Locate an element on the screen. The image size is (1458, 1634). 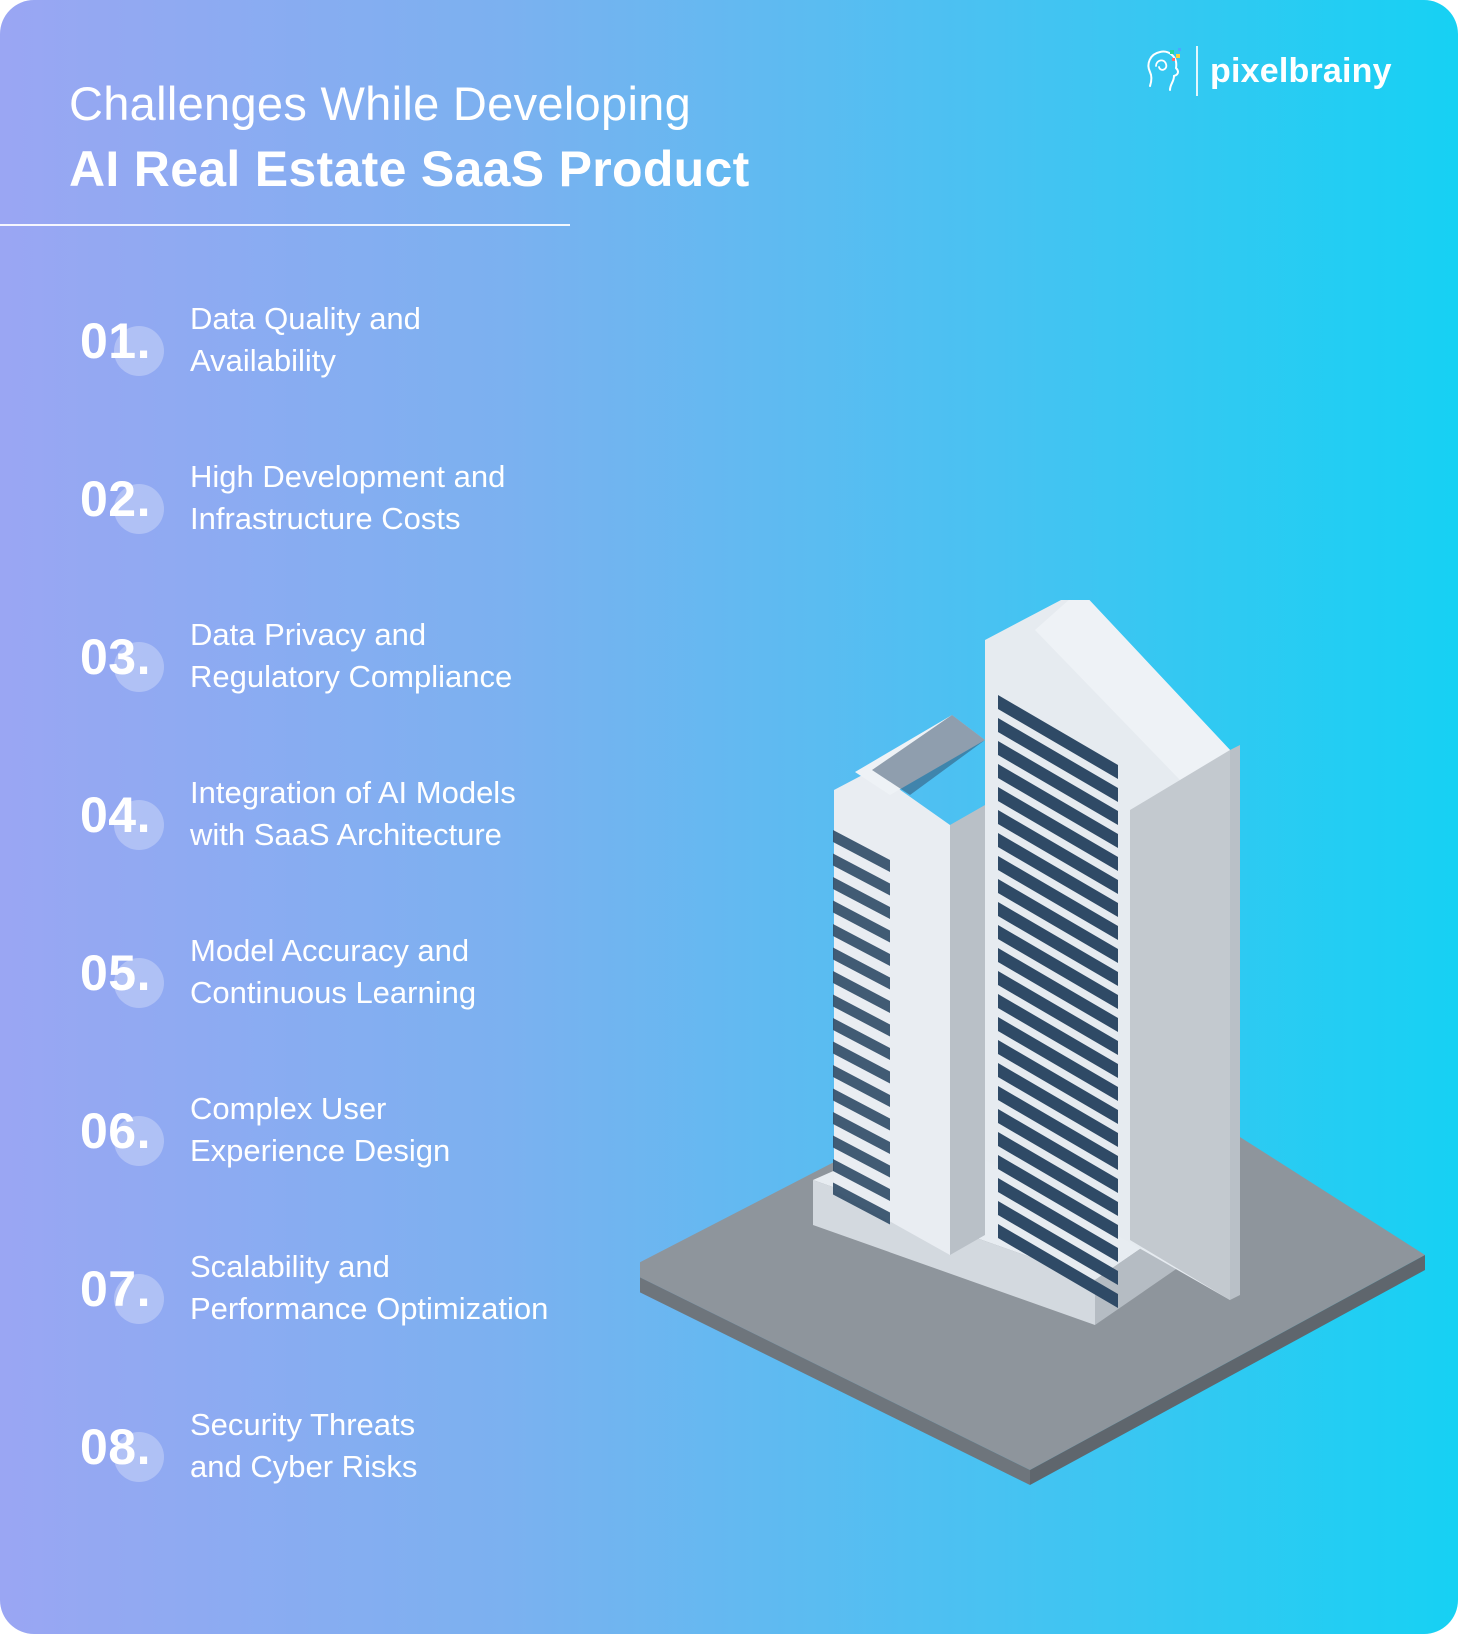
challenge-number-badge: 02. is located at coordinates (130, 506).